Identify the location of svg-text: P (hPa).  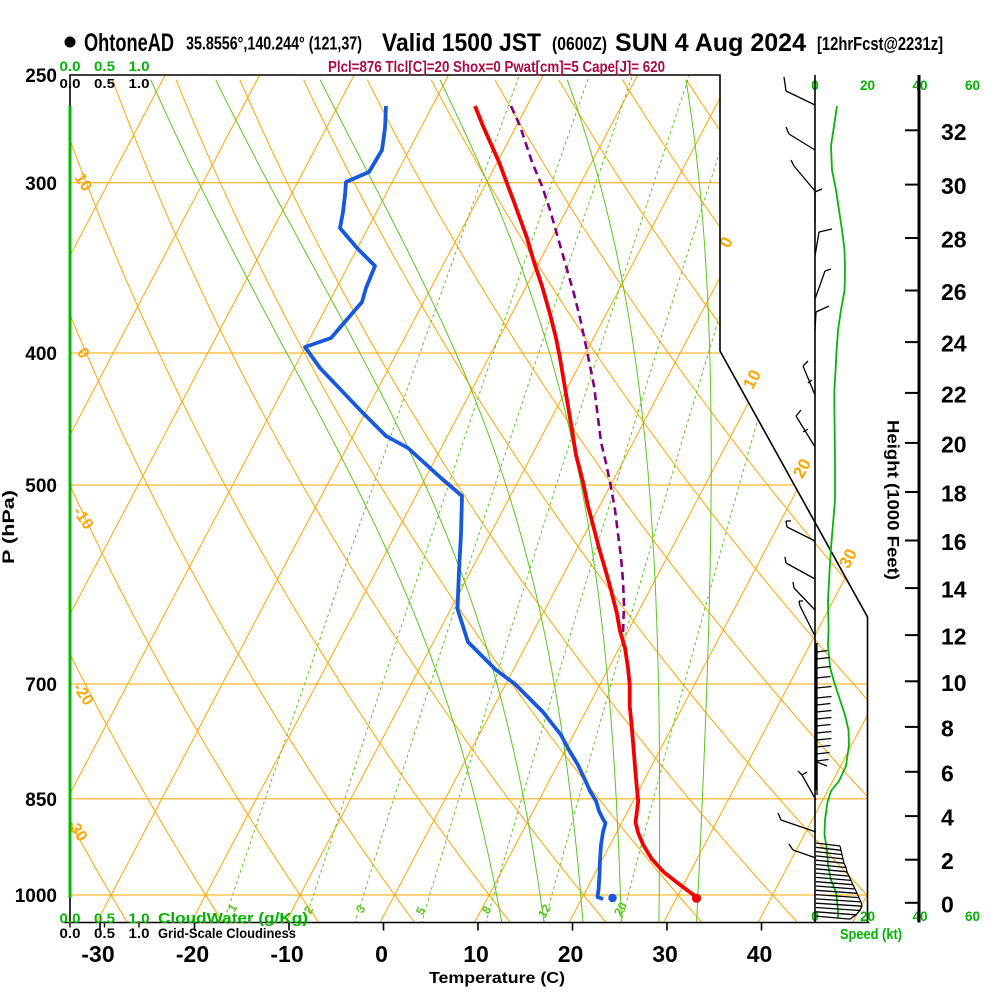
(9, 527).